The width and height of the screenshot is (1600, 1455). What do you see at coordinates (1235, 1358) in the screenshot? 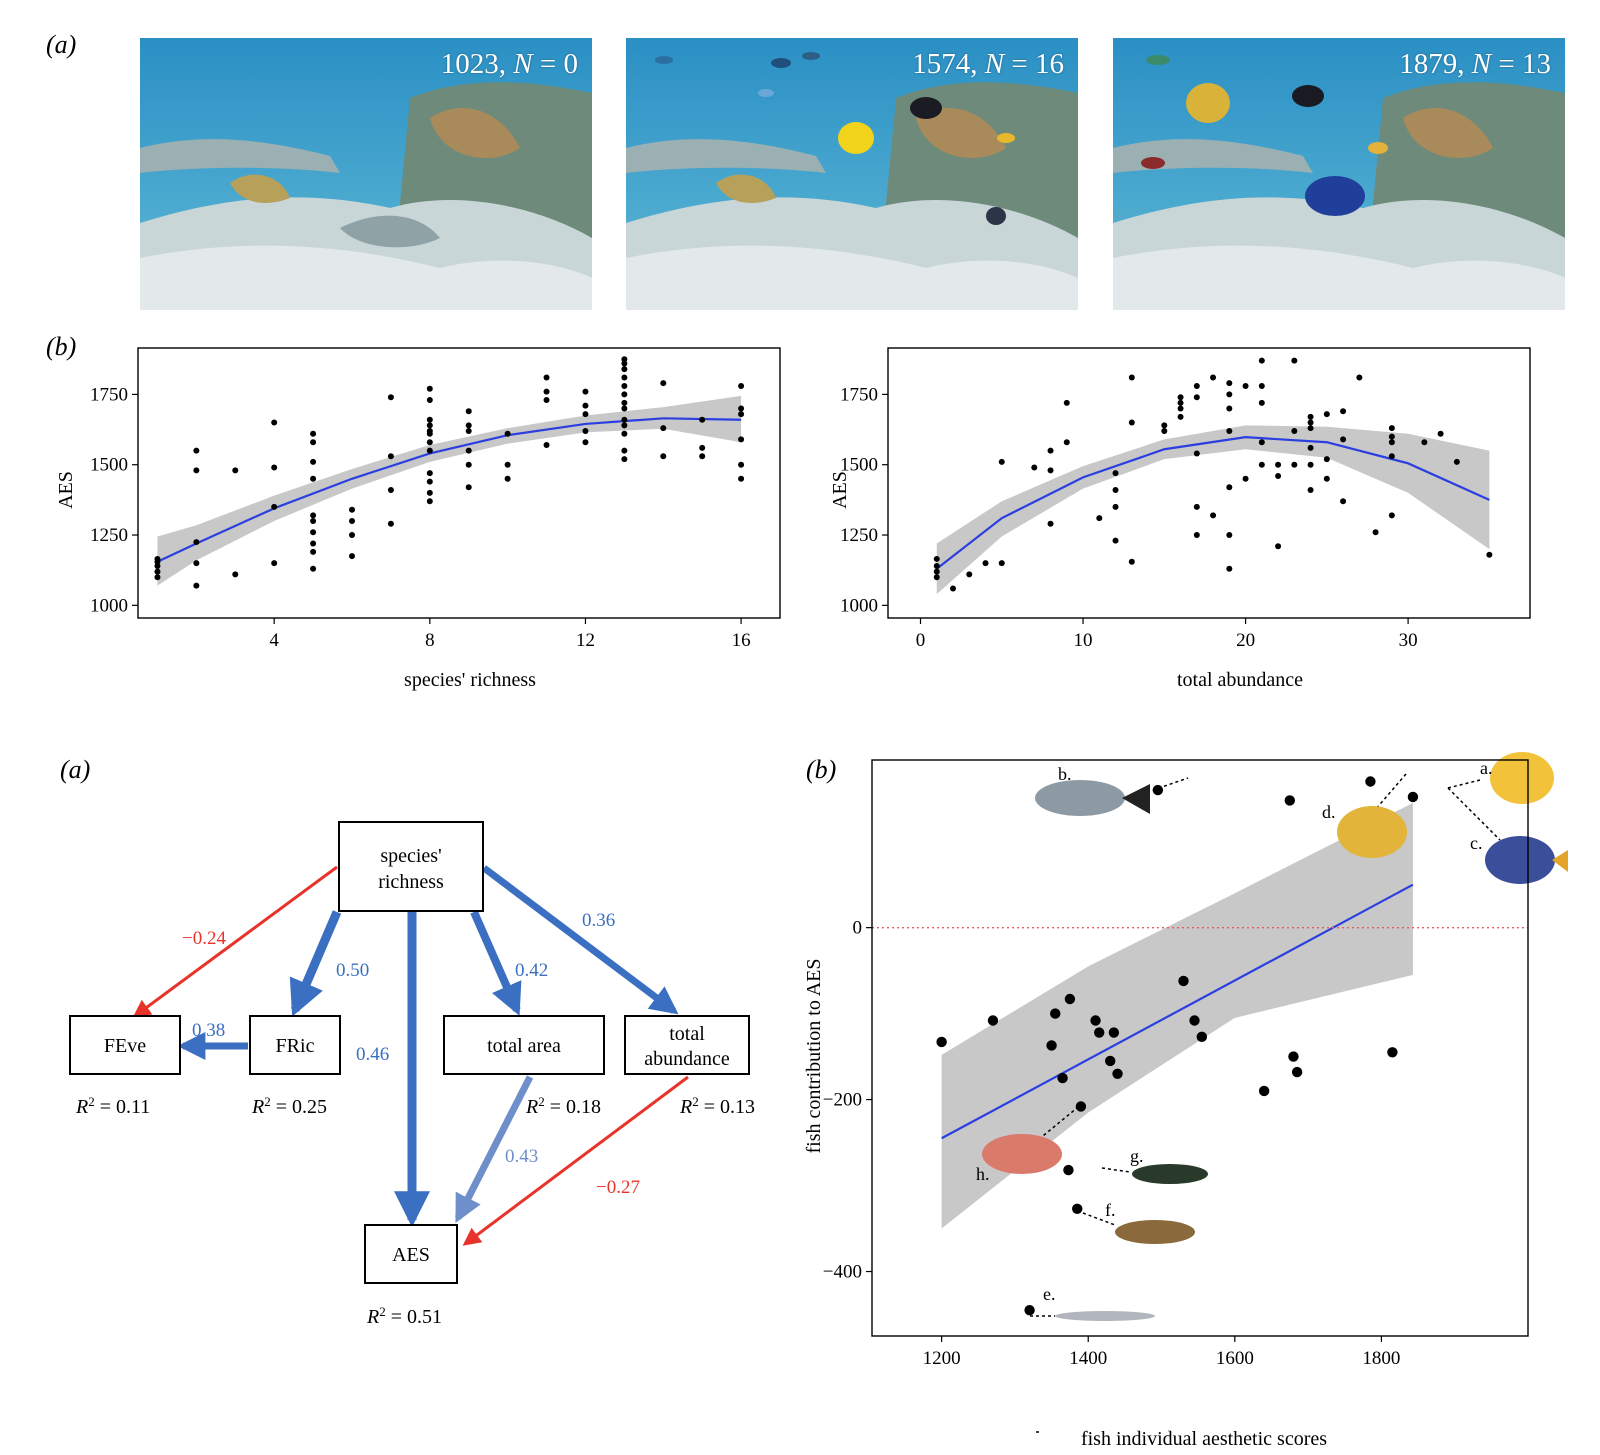
I see `x-tick-label: 1600` at bounding box center [1235, 1358].